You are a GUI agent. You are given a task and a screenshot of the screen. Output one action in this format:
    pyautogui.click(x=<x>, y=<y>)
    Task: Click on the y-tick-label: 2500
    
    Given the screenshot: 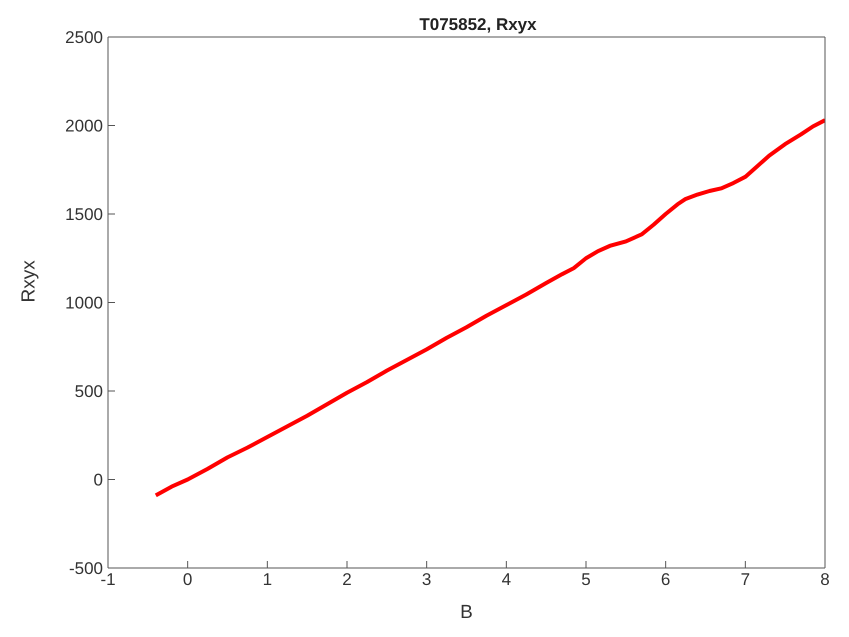 What is the action you would take?
    pyautogui.click(x=84, y=38)
    